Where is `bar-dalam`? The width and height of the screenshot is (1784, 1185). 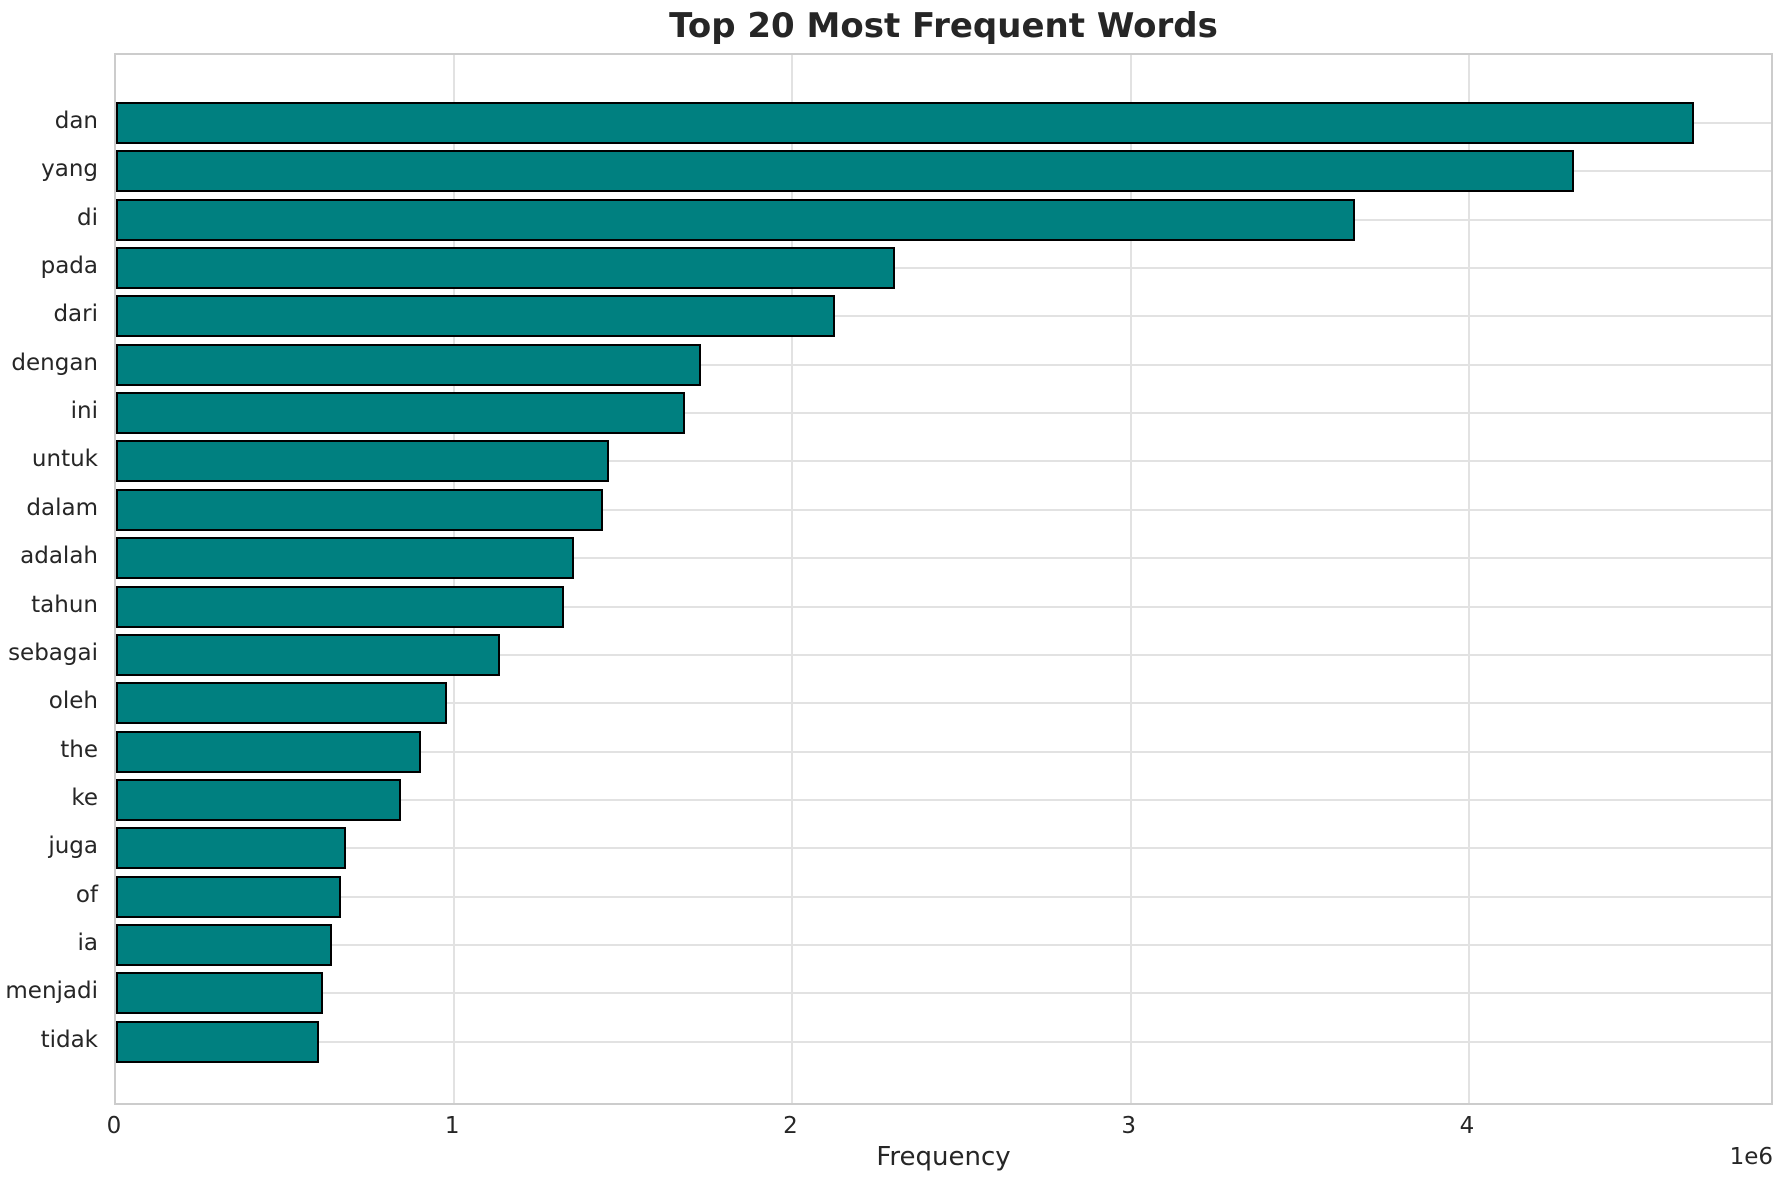
bar-dalam is located at coordinates (360, 509).